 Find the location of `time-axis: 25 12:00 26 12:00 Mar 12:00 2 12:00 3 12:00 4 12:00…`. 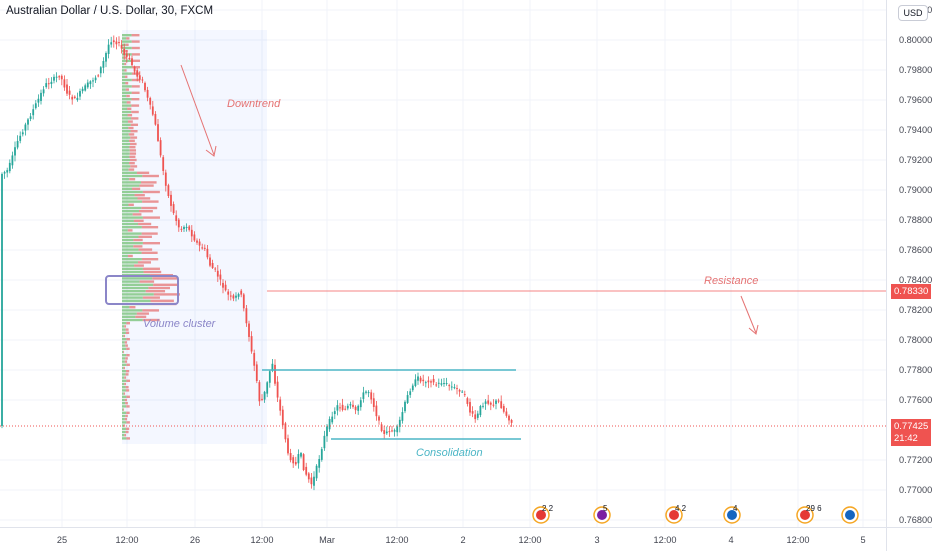

time-axis: 25 12:00 26 12:00 Mar 12:00 2 12:00 3 12:00 4 12:00… is located at coordinates (443, 539).